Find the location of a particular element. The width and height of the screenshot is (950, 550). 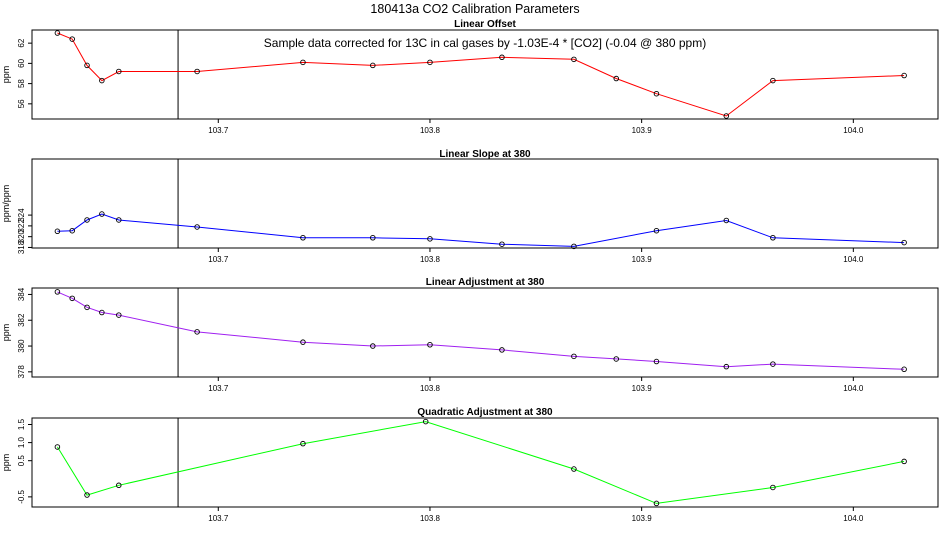

y-tick-label: 1.0 is located at coordinates (21, 442).